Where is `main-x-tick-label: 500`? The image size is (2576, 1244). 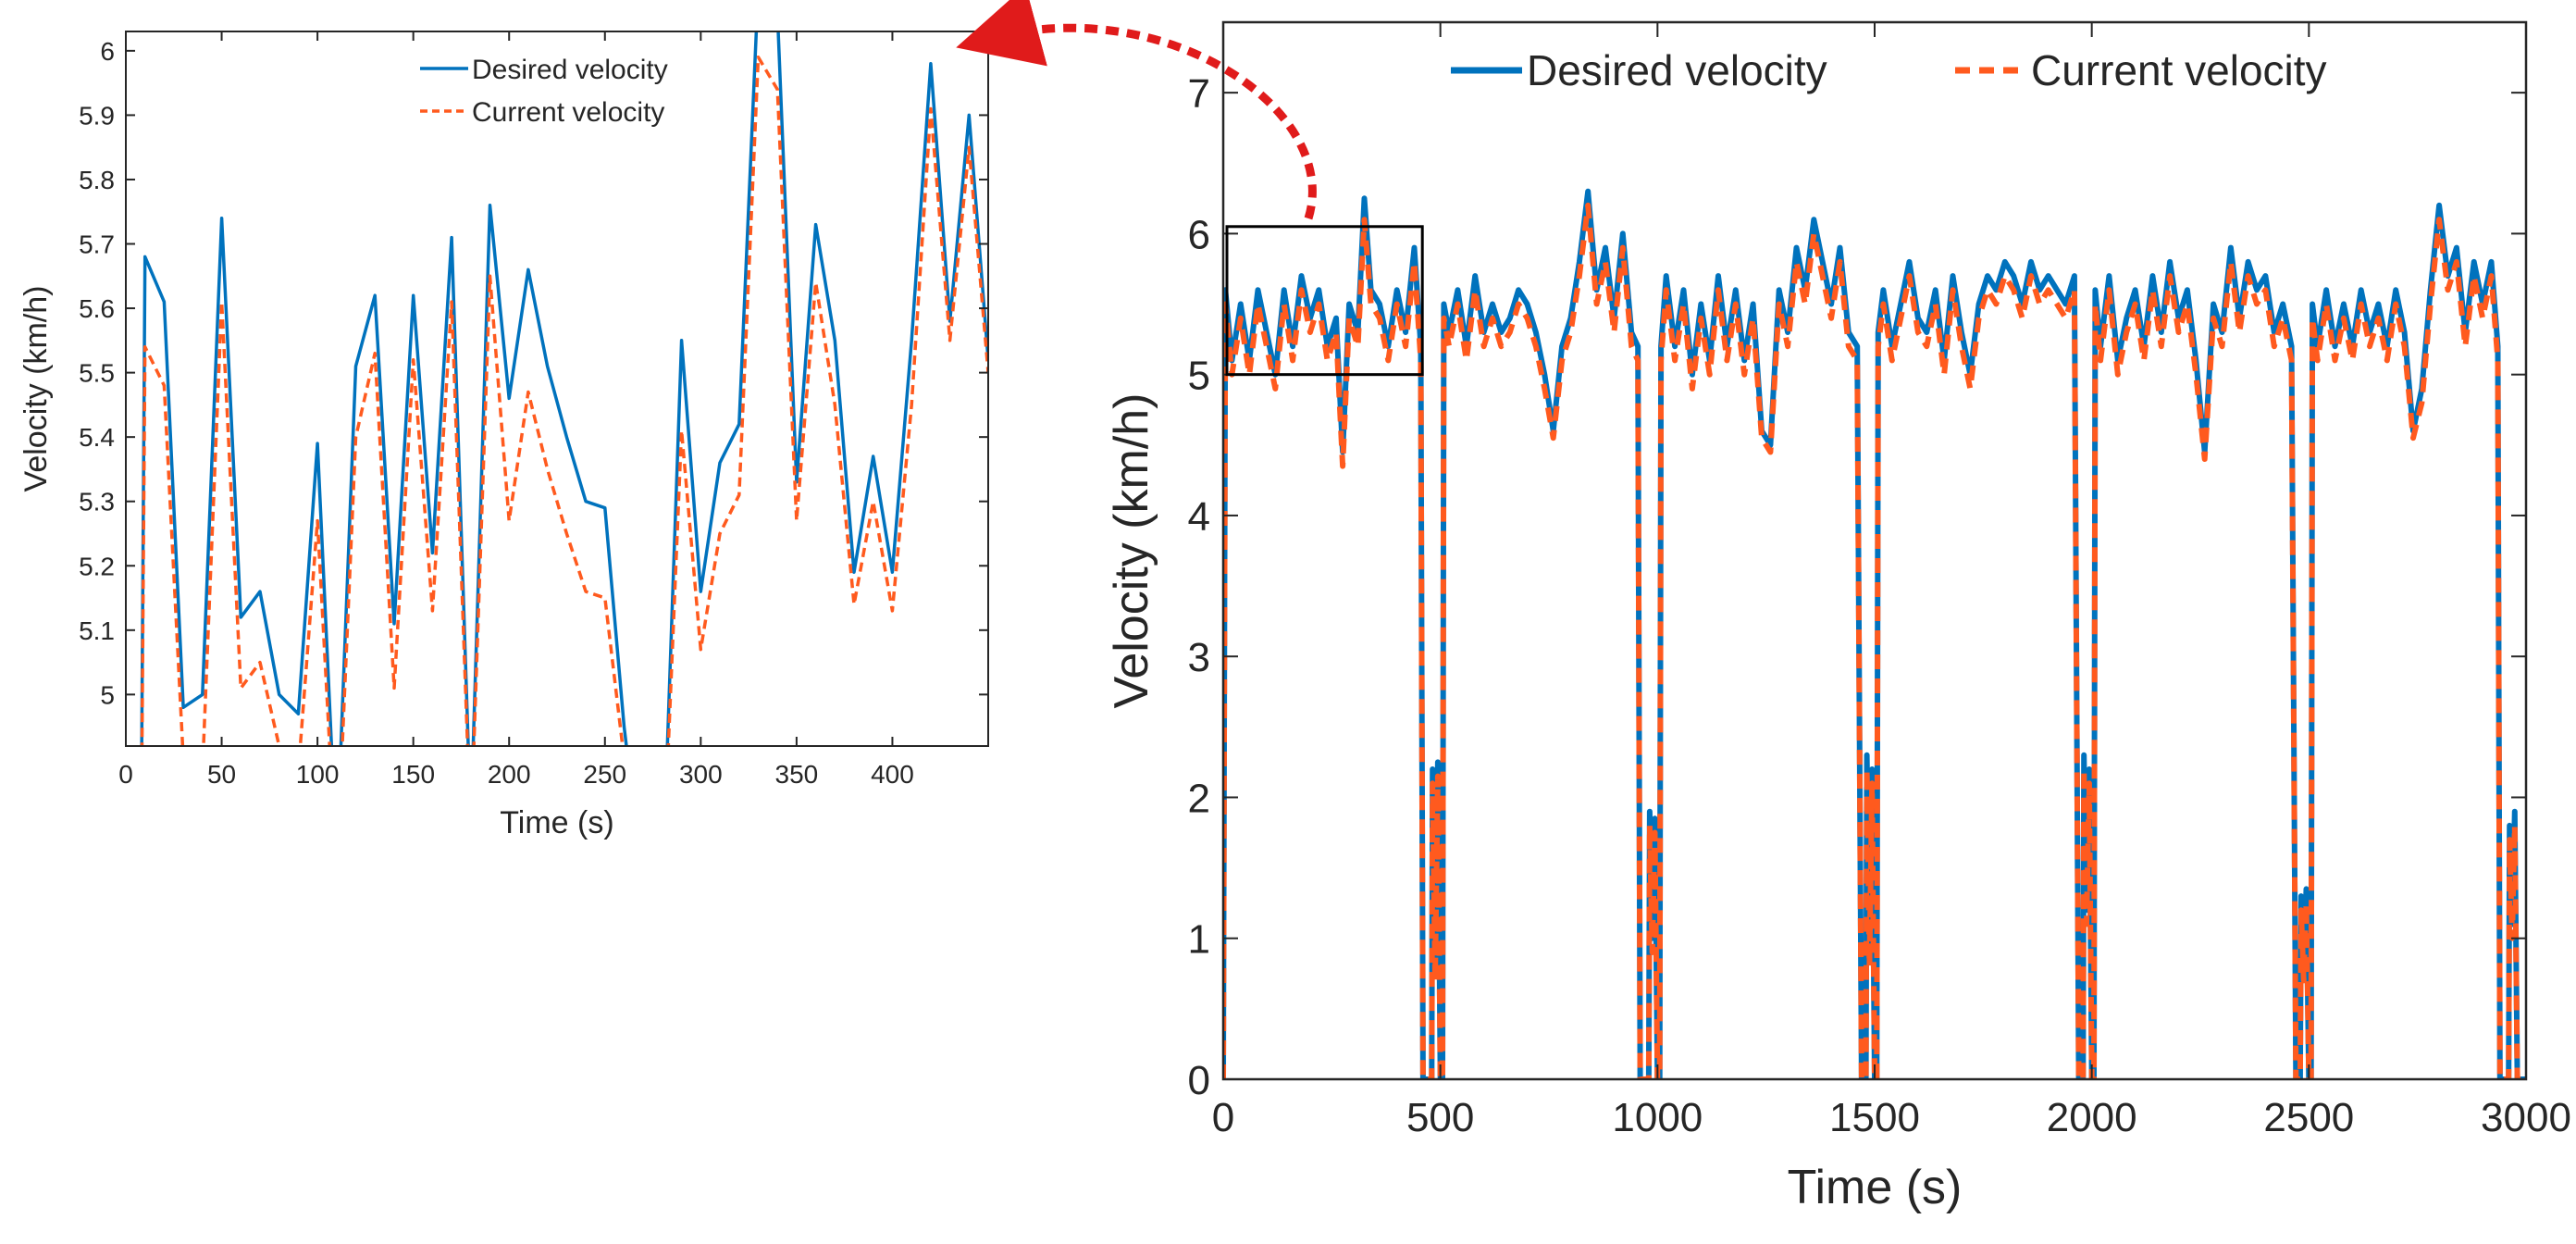 main-x-tick-label: 500 is located at coordinates (1440, 1117).